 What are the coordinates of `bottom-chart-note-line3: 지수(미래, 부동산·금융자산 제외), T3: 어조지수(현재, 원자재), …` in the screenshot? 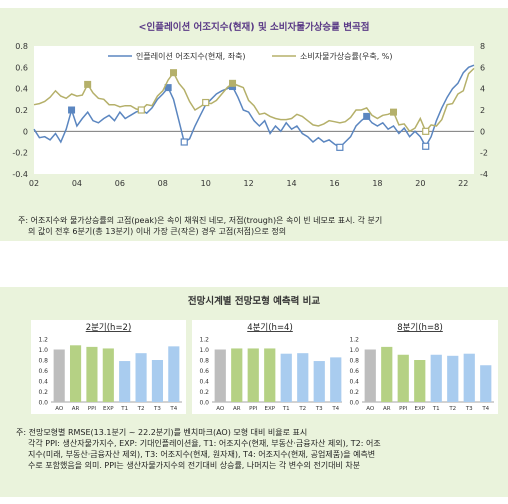 It's located at (202, 454).